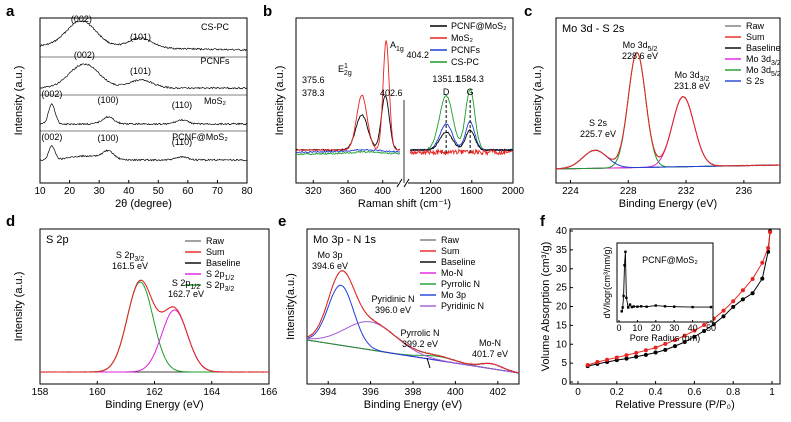 The image size is (791, 422). I want to click on panel-b-legend-entry: PCNFs, so click(465, 50).